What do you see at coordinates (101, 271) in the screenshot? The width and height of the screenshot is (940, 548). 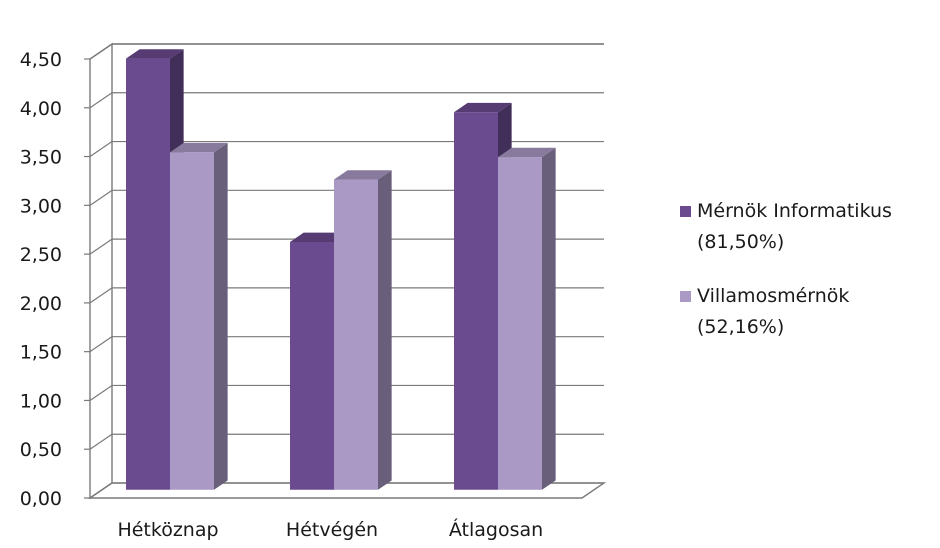 I see `left-wall` at bounding box center [101, 271].